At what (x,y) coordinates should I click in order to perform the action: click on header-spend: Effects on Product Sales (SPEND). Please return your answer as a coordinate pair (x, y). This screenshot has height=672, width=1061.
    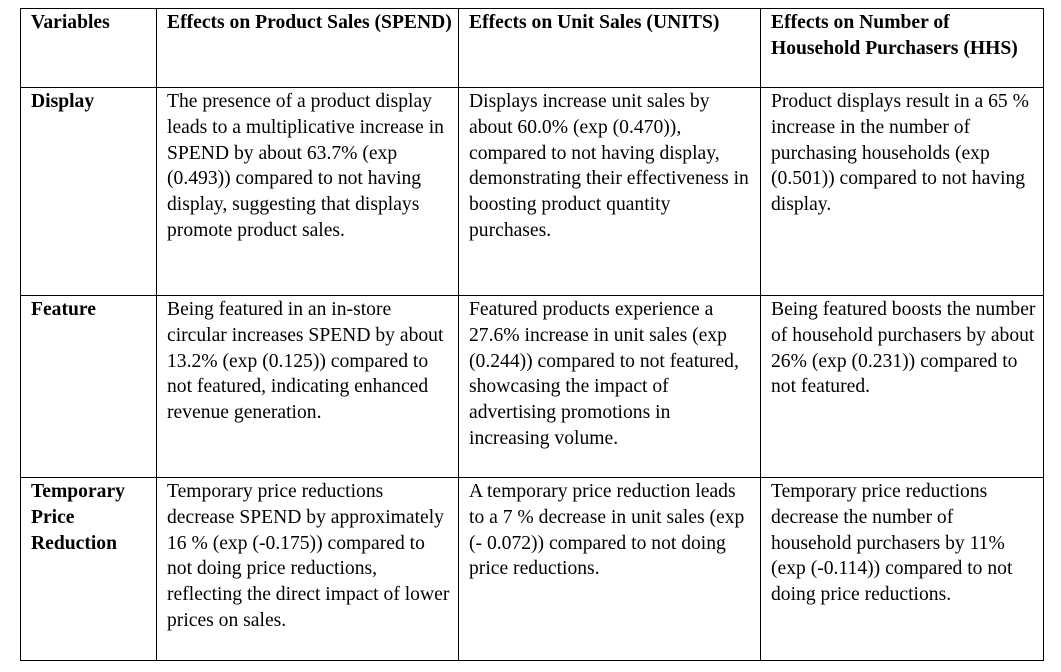
    Looking at the image, I should click on (307, 48).